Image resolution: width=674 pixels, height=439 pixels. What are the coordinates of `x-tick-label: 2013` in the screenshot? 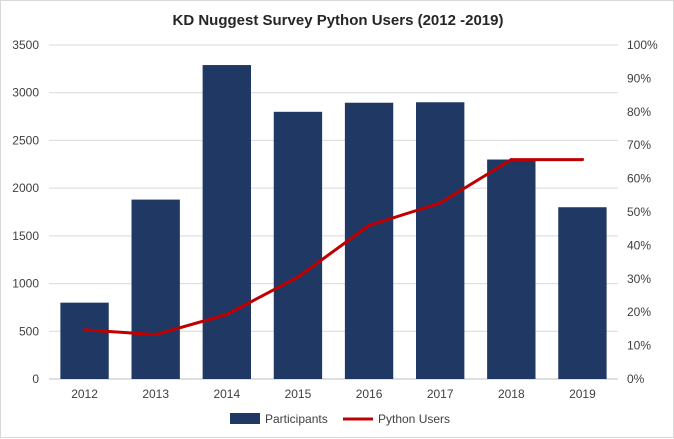 It's located at (155, 394).